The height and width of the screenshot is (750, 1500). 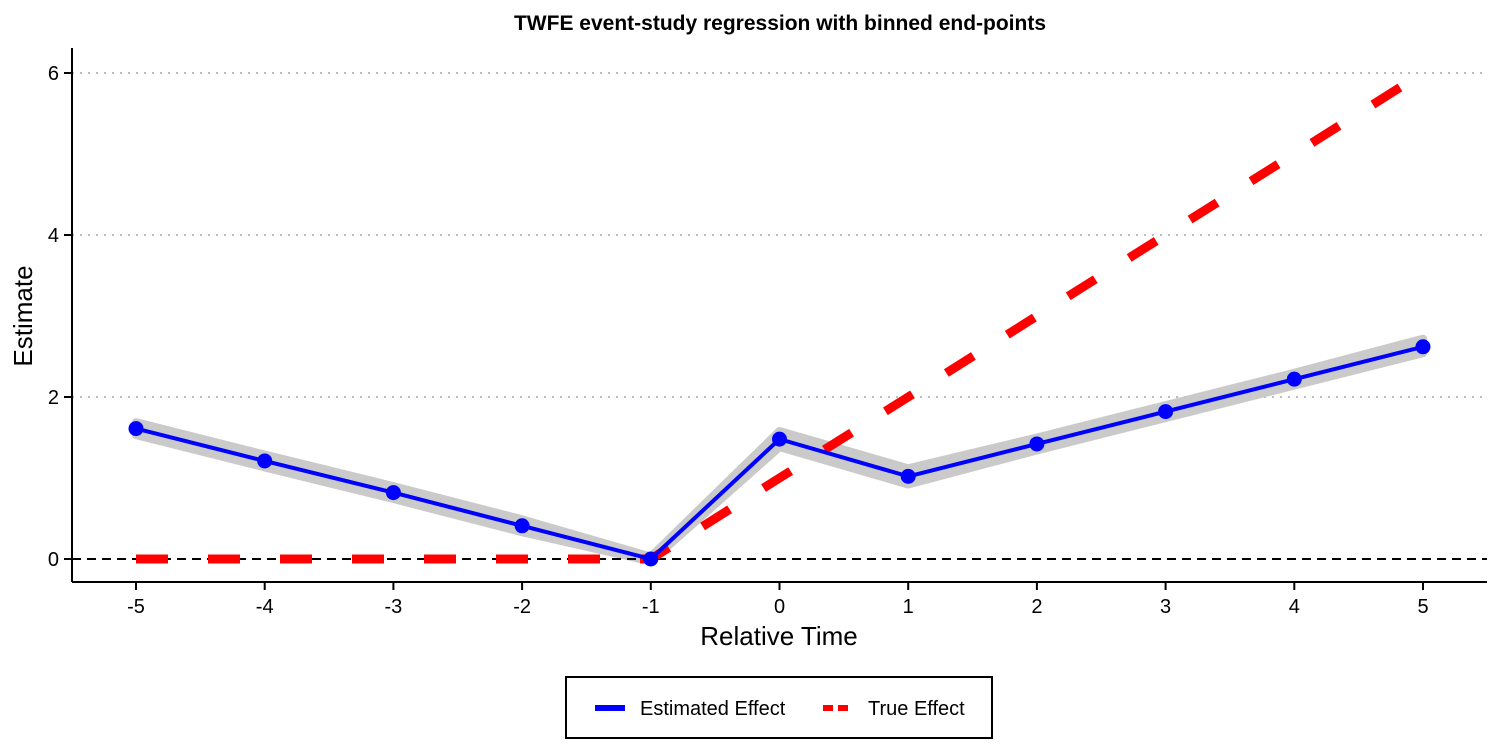 I want to click on y-tick-label: 0, so click(x=53, y=560).